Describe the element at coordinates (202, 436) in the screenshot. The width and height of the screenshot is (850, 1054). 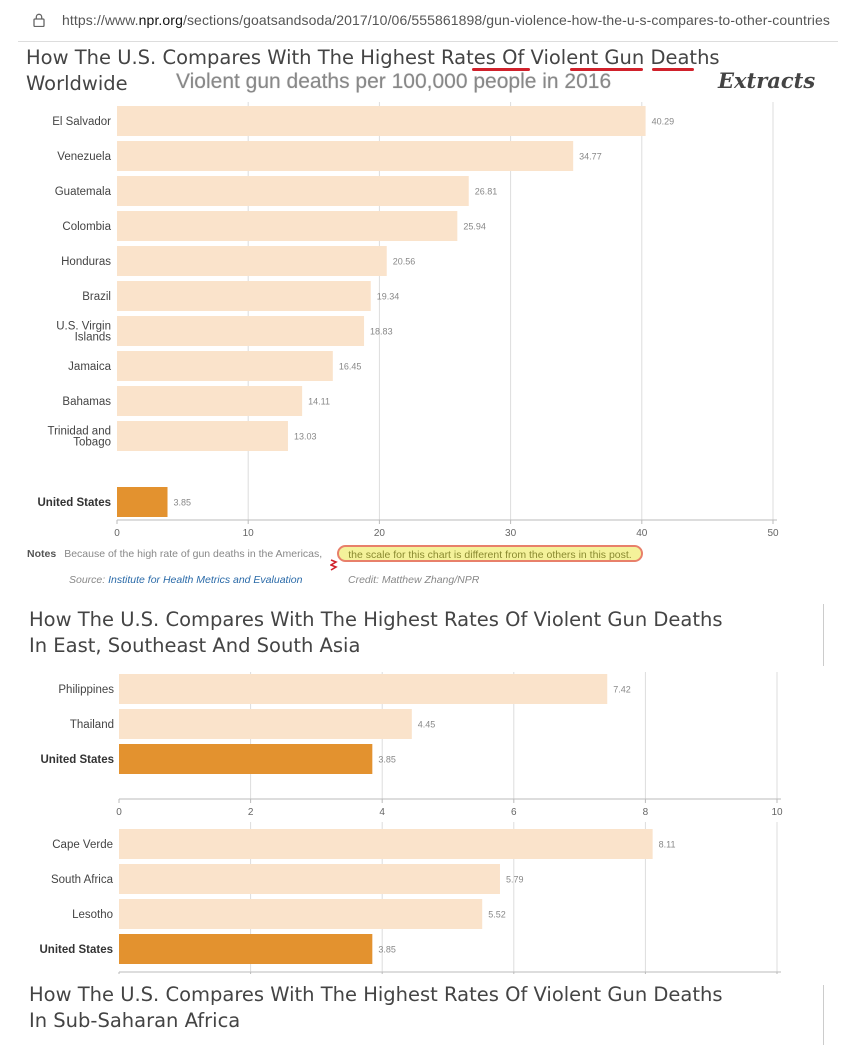
I see `bar-trinidad-and-tobago` at that location.